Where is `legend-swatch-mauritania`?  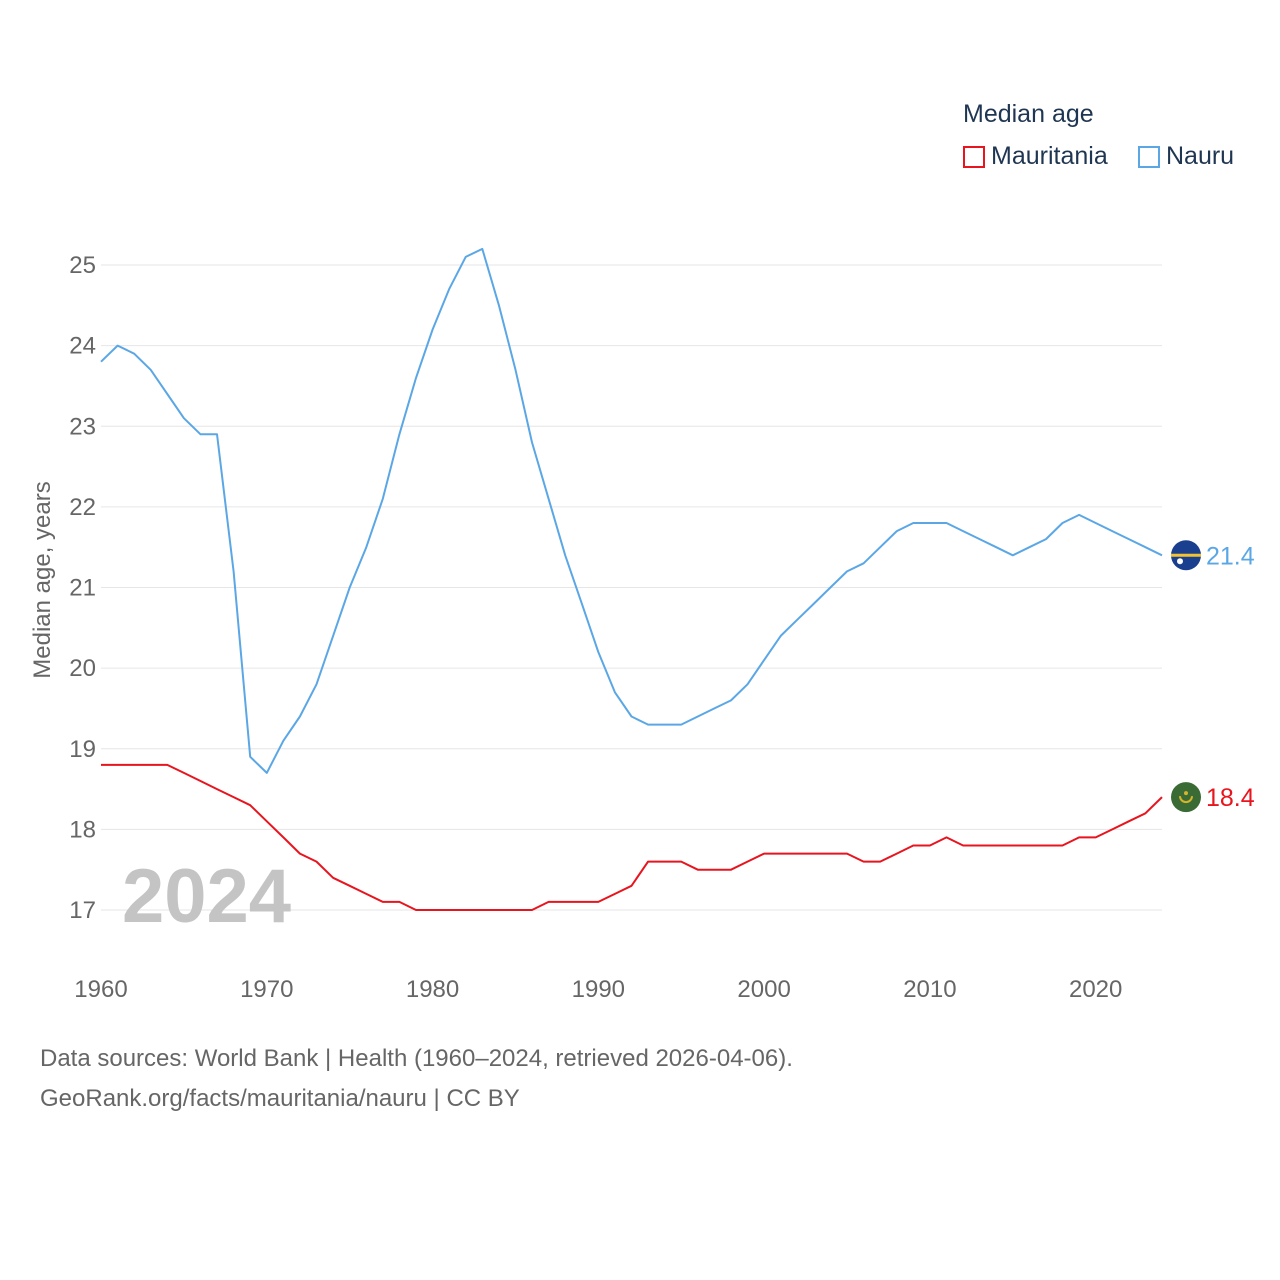
legend-swatch-mauritania is located at coordinates (974, 156).